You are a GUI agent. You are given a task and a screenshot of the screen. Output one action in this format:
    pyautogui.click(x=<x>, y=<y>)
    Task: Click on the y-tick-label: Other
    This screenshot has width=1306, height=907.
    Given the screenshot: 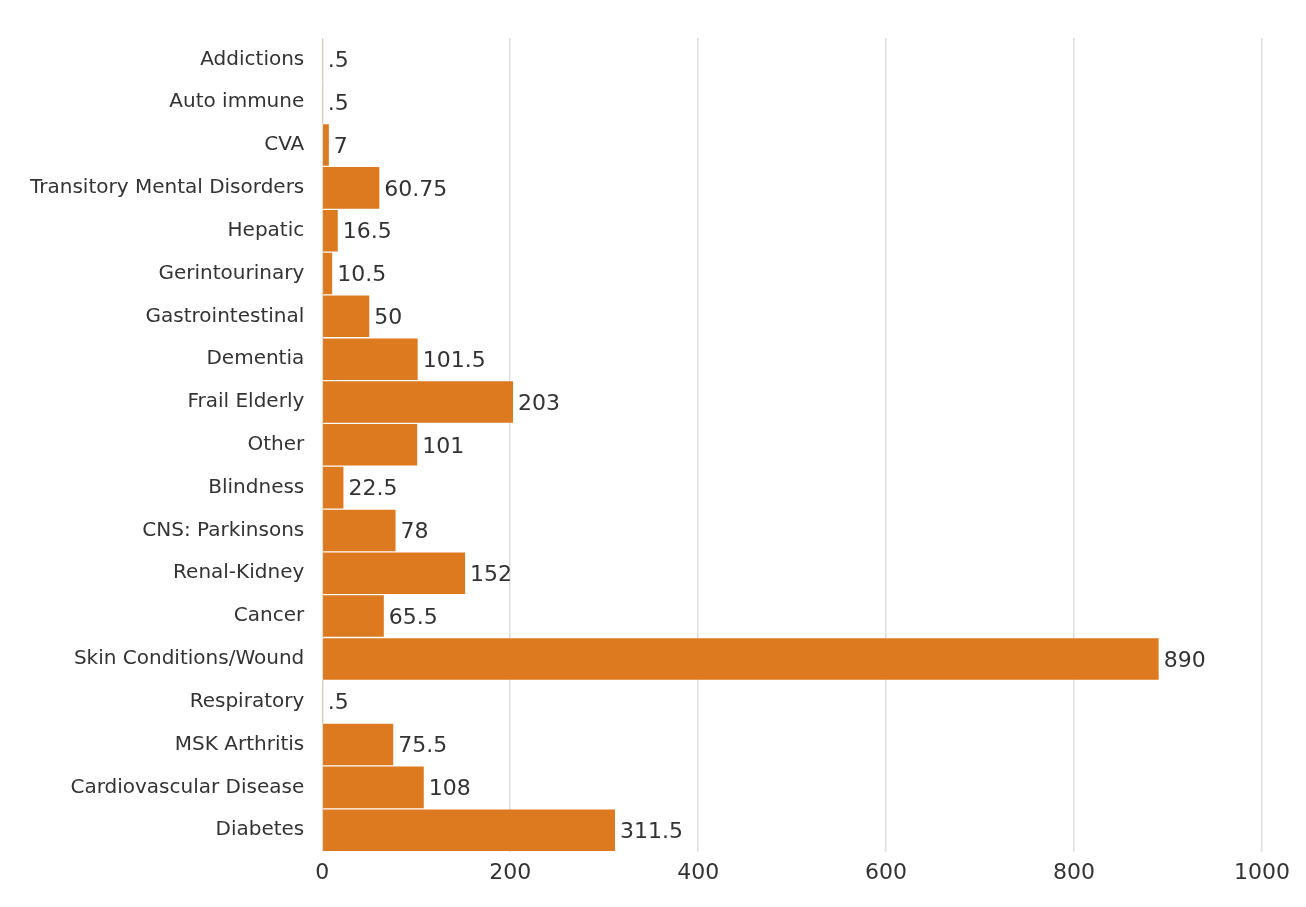 What is the action you would take?
    pyautogui.click(x=276, y=443)
    